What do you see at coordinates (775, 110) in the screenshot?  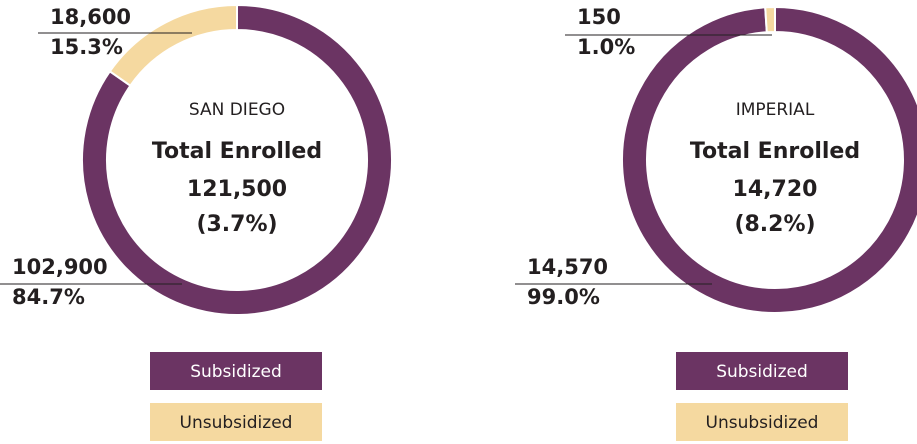 I see `chart-title: IMPERIAL` at bounding box center [775, 110].